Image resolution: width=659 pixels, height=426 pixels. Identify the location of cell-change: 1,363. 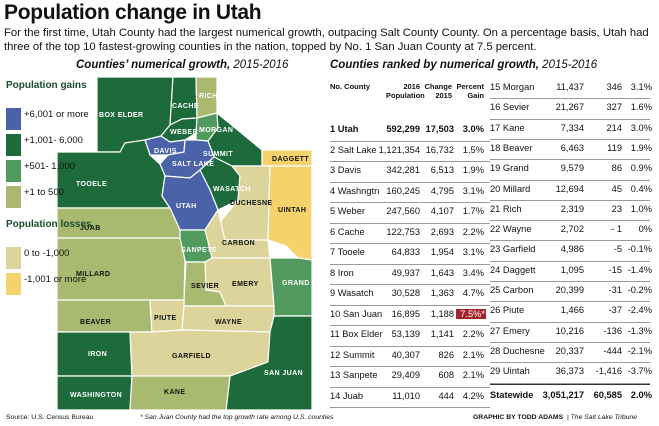
(442, 293).